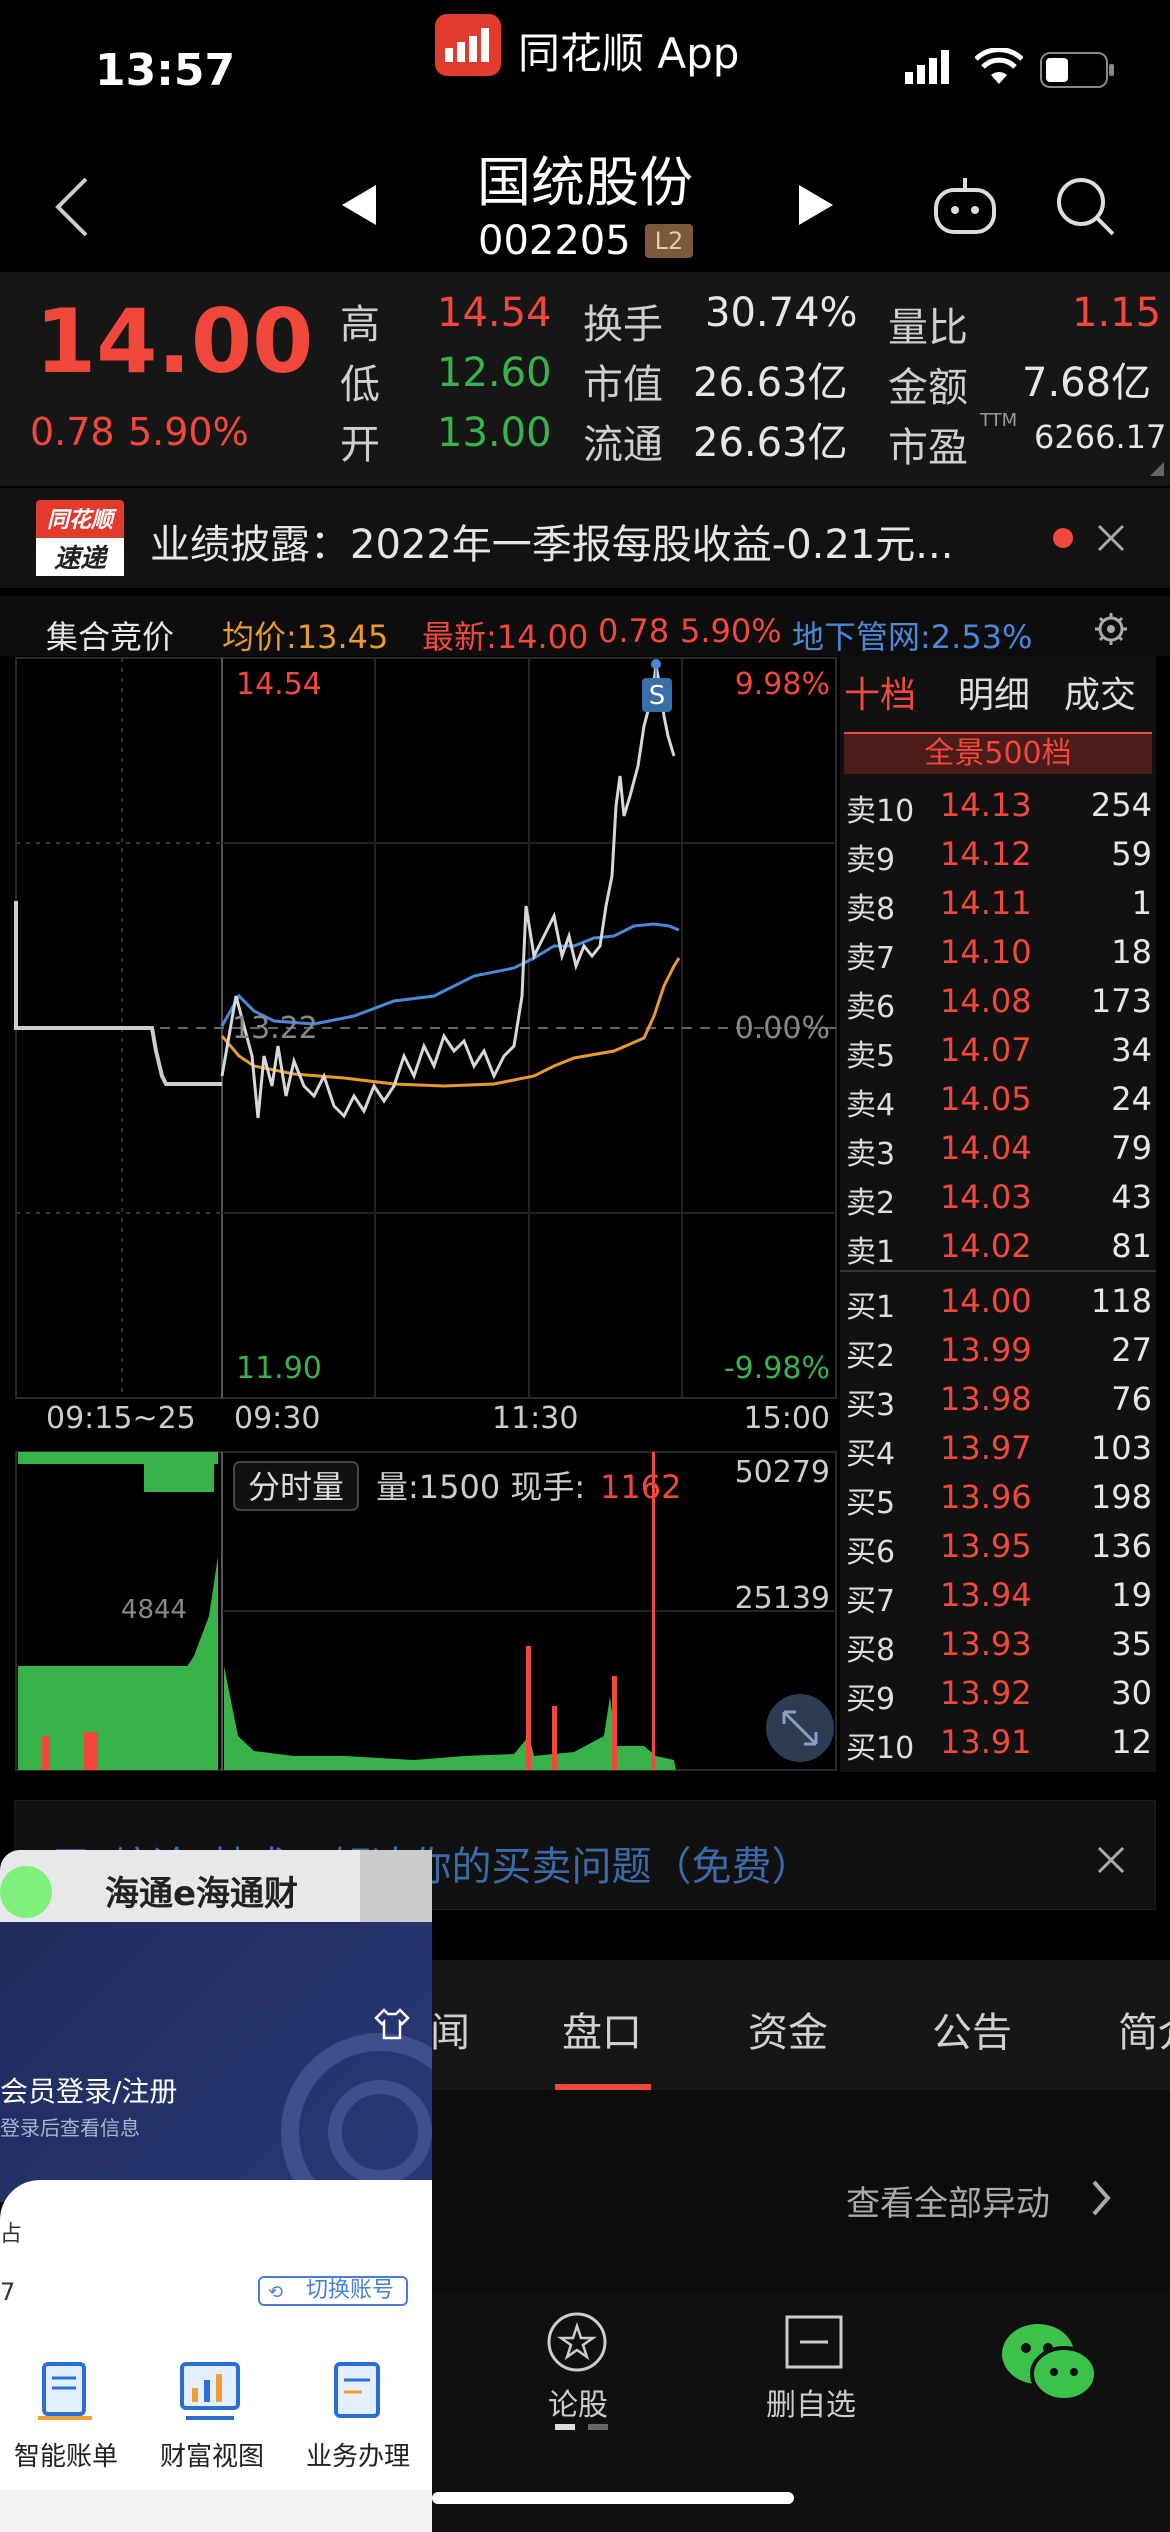 This screenshot has width=1170, height=2532. What do you see at coordinates (928, 328) in the screenshot?
I see `vol-ratio-label: 量比` at bounding box center [928, 328].